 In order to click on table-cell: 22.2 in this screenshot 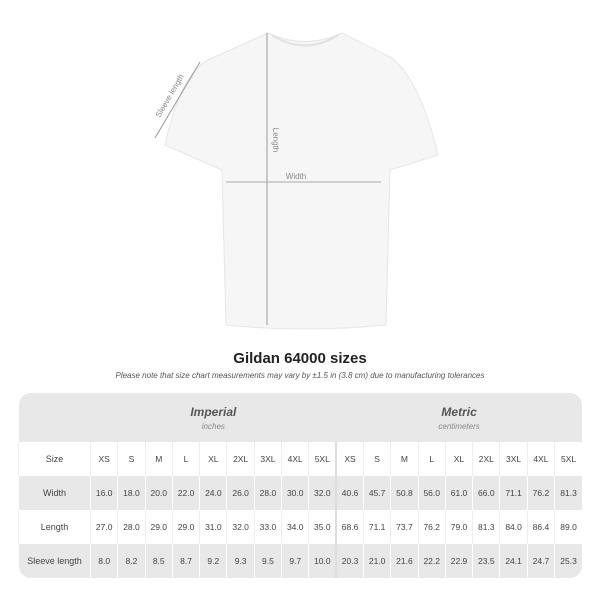, I will do `click(431, 561)`.